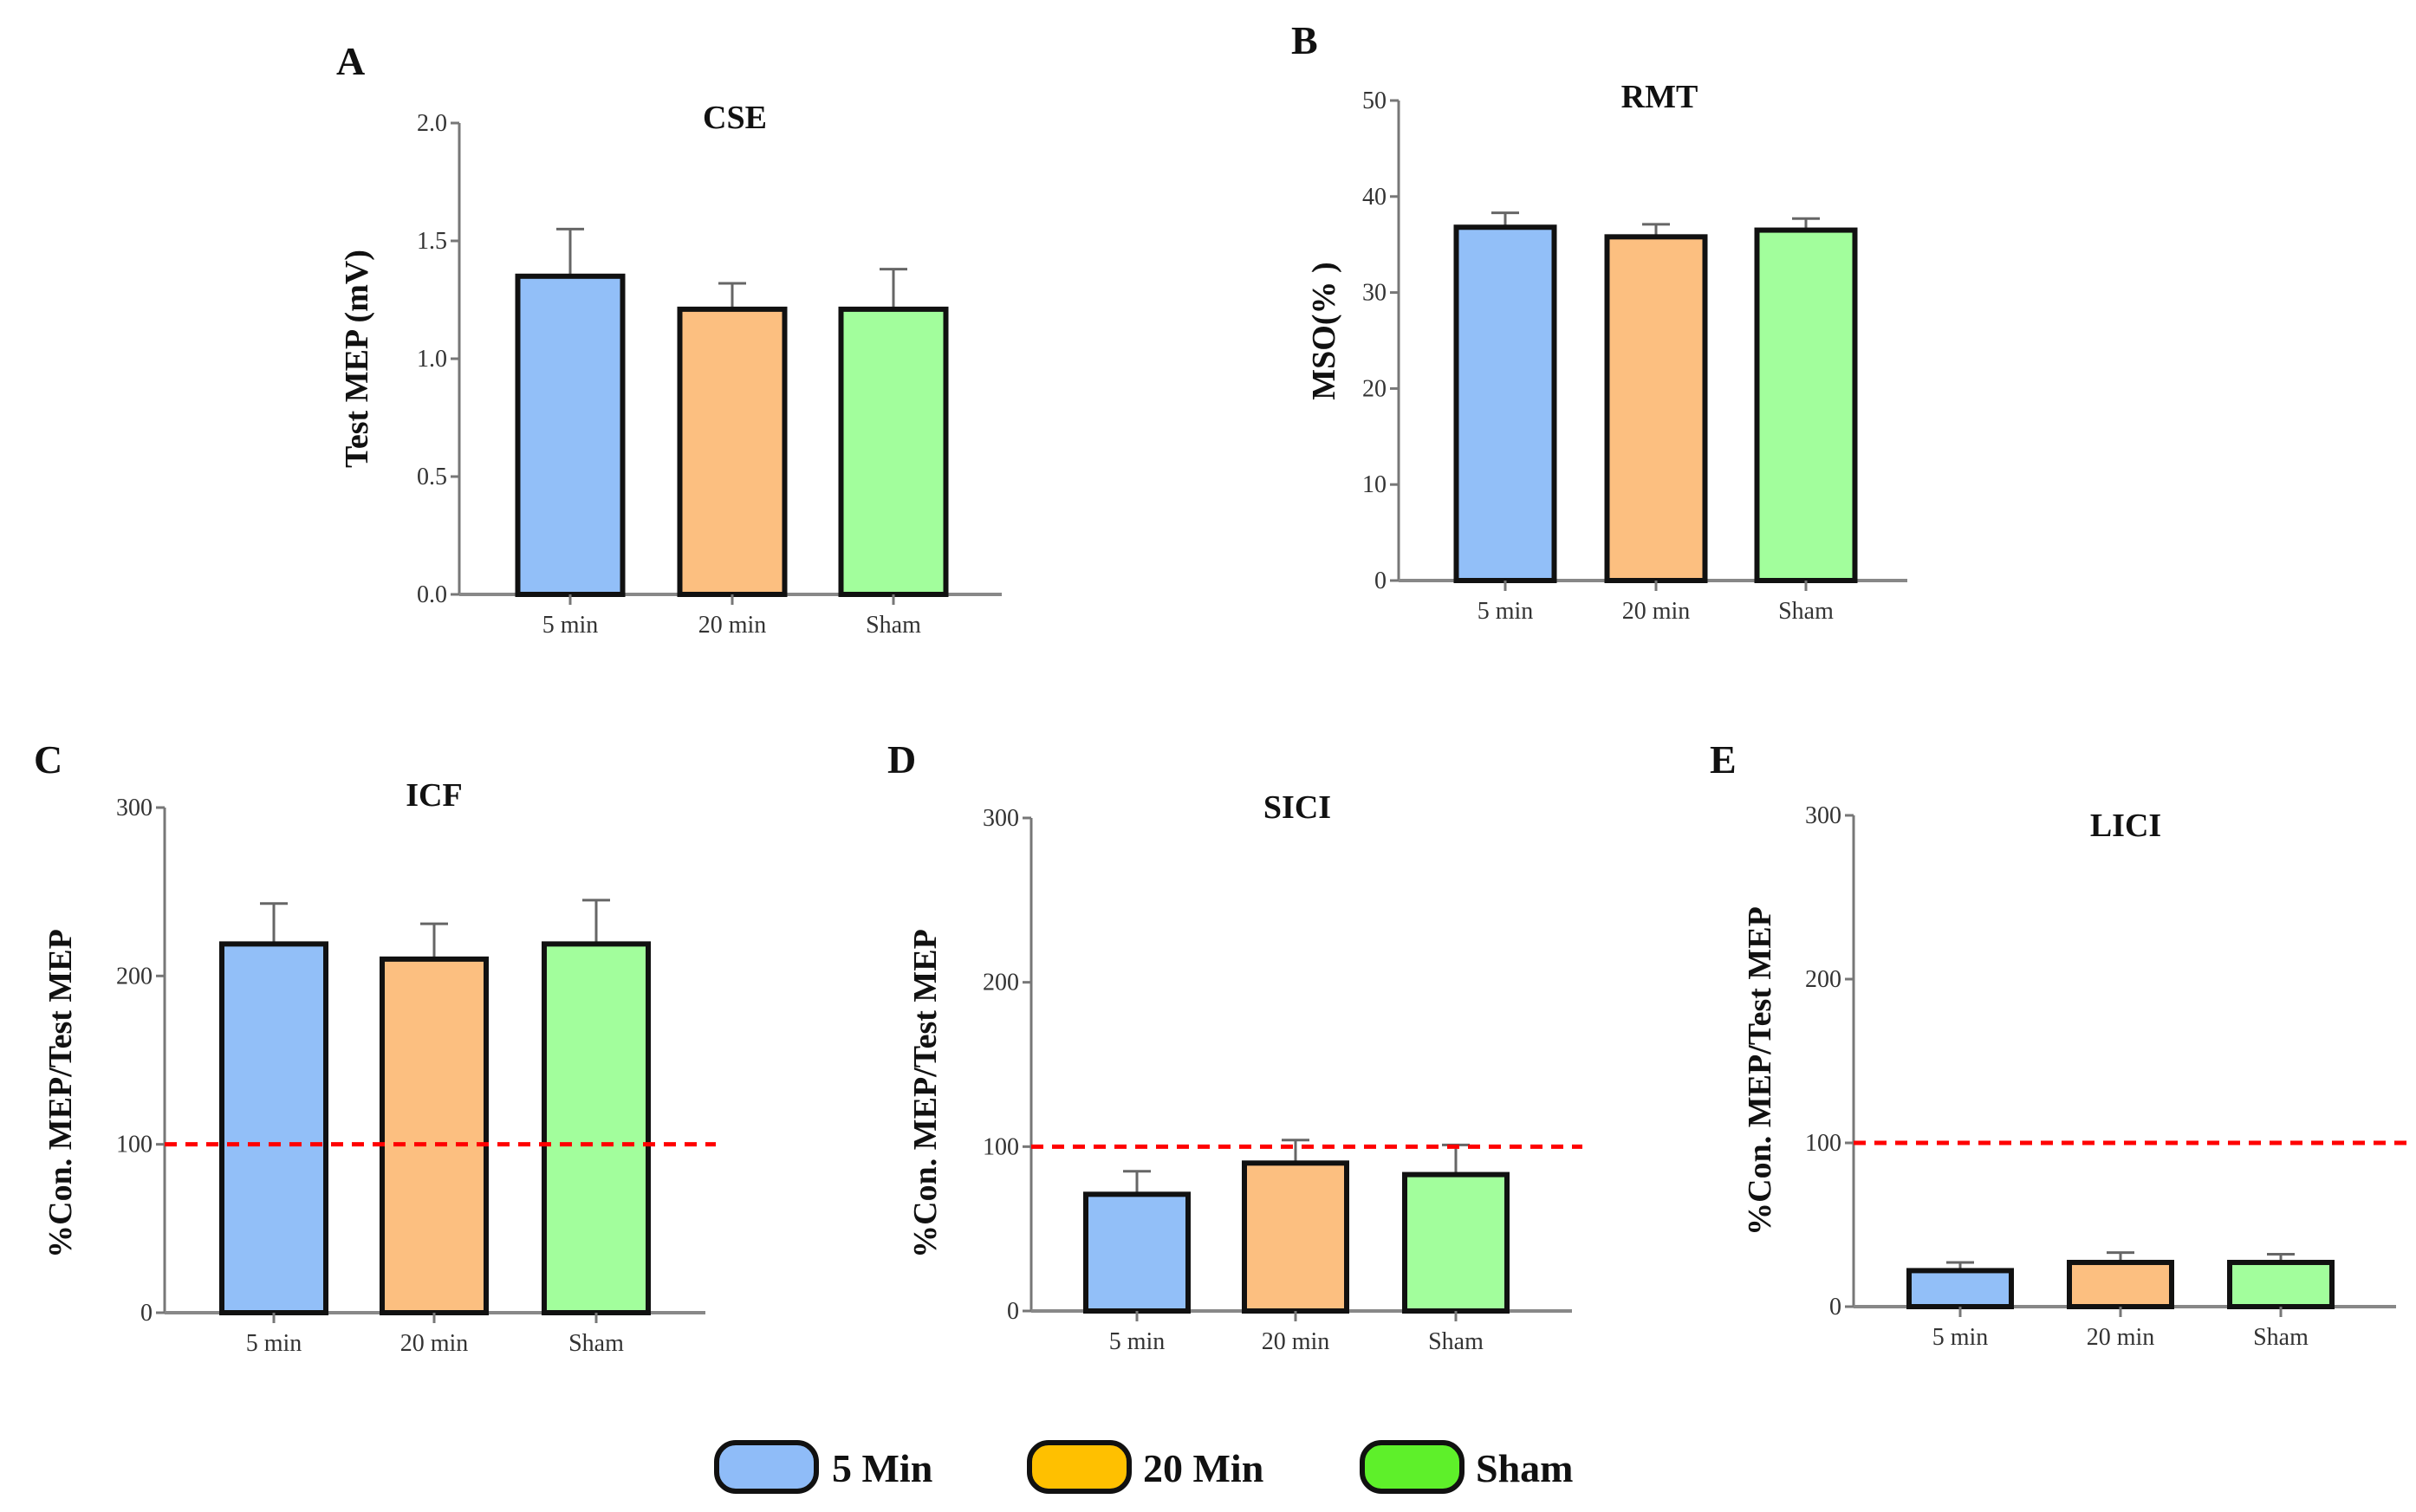 This screenshot has height=1512, width=2416. Describe the element at coordinates (1659, 97) in the screenshot. I see `chart-title: RMT` at that location.